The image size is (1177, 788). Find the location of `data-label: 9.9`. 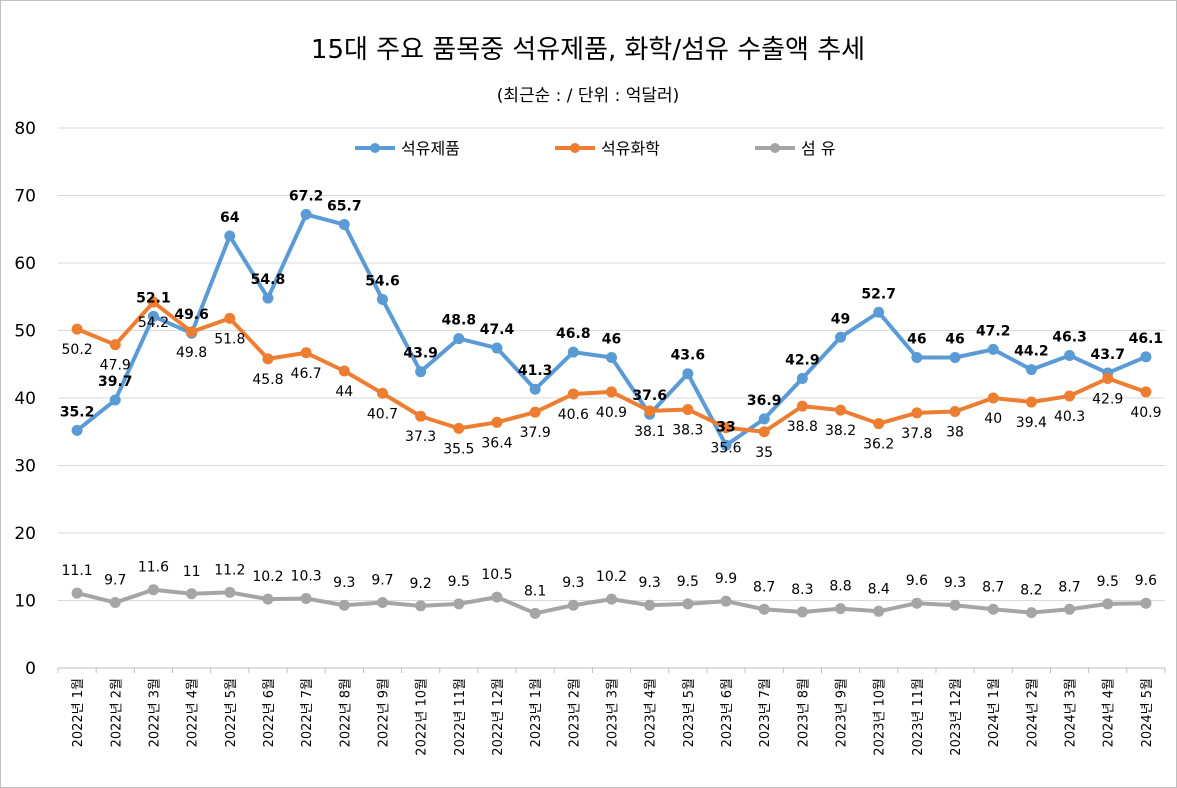

data-label: 9.9 is located at coordinates (726, 579).